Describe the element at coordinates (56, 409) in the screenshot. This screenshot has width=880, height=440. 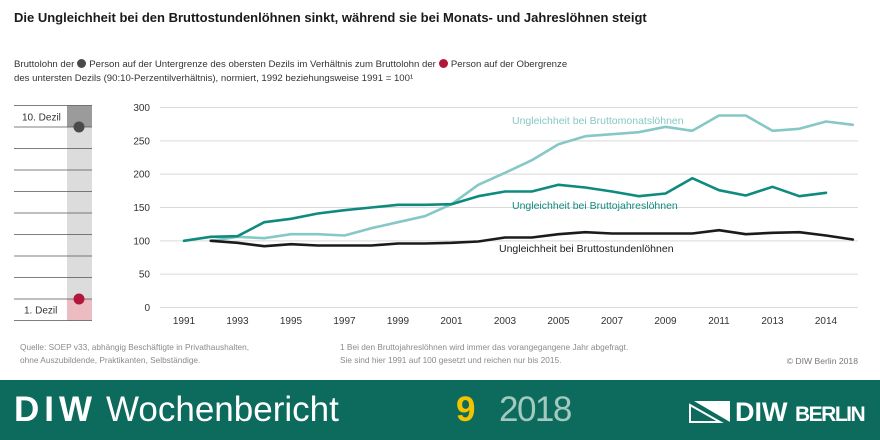
I see `brand-name: DIW` at that location.